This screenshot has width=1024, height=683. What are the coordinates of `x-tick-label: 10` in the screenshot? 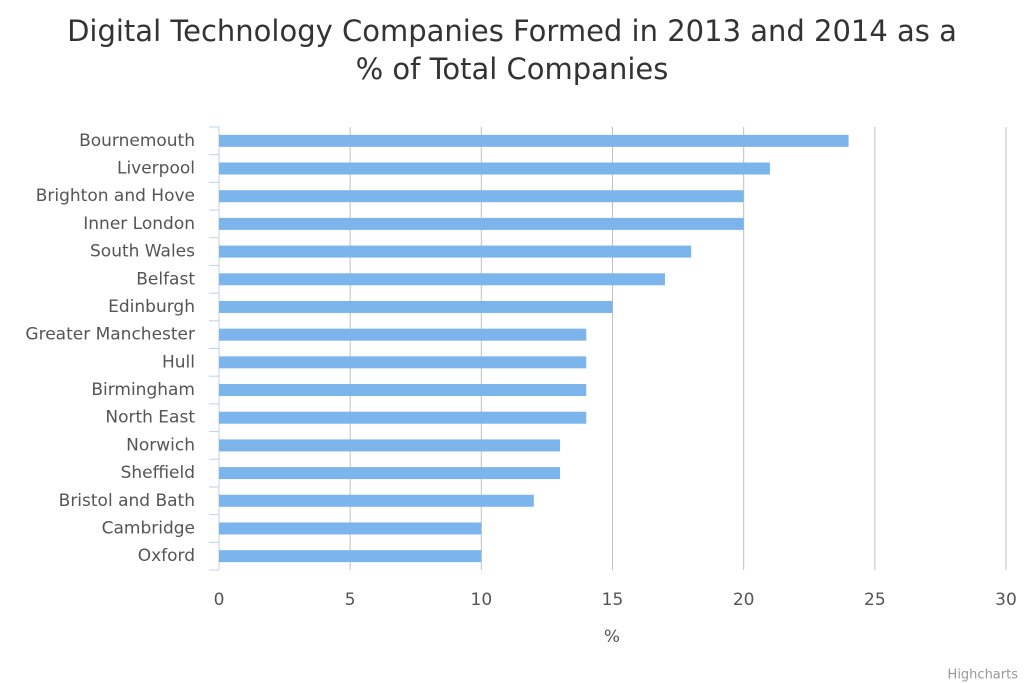 It's located at (482, 600).